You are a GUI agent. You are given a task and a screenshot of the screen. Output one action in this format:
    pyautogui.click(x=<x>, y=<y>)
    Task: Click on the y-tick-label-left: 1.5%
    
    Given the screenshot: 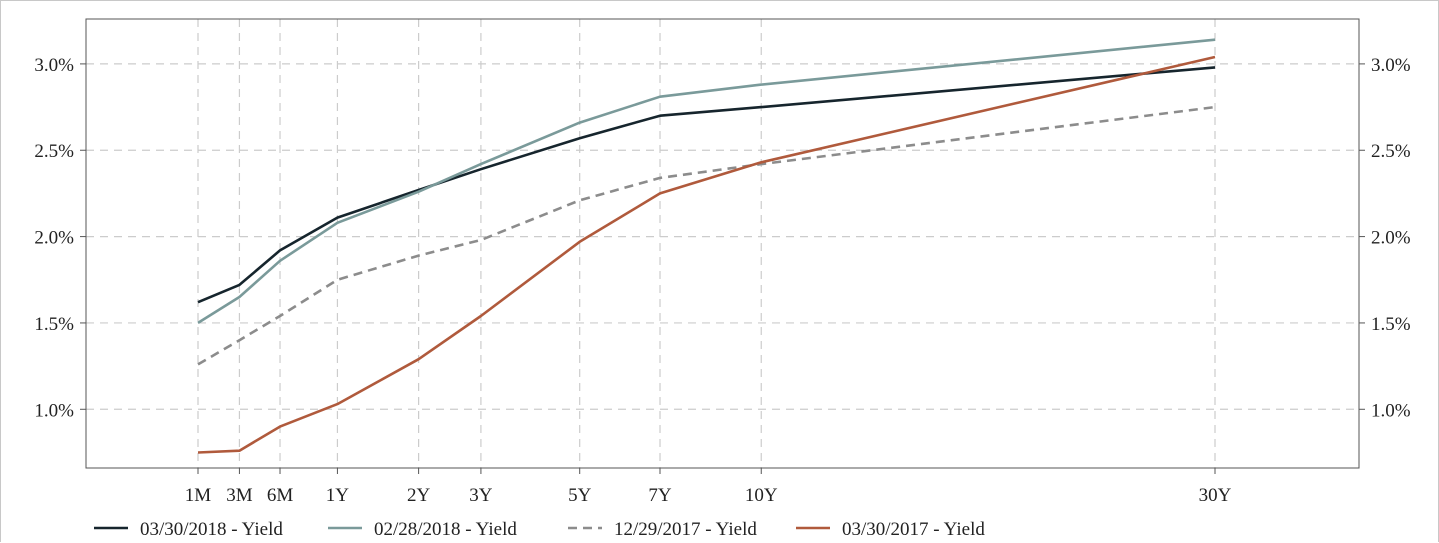 What is the action you would take?
    pyautogui.click(x=54, y=324)
    